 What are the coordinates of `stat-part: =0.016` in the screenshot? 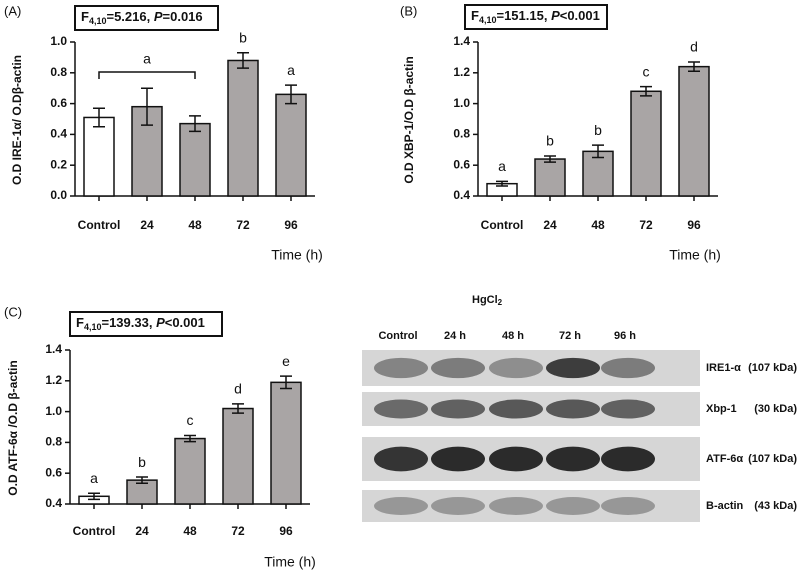 It's located at (183, 16).